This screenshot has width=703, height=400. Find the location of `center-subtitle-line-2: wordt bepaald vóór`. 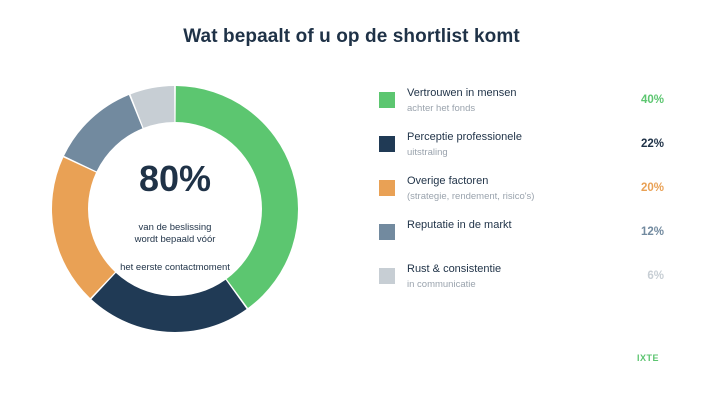

center-subtitle-line-2: wordt bepaald vóór is located at coordinates (175, 239).